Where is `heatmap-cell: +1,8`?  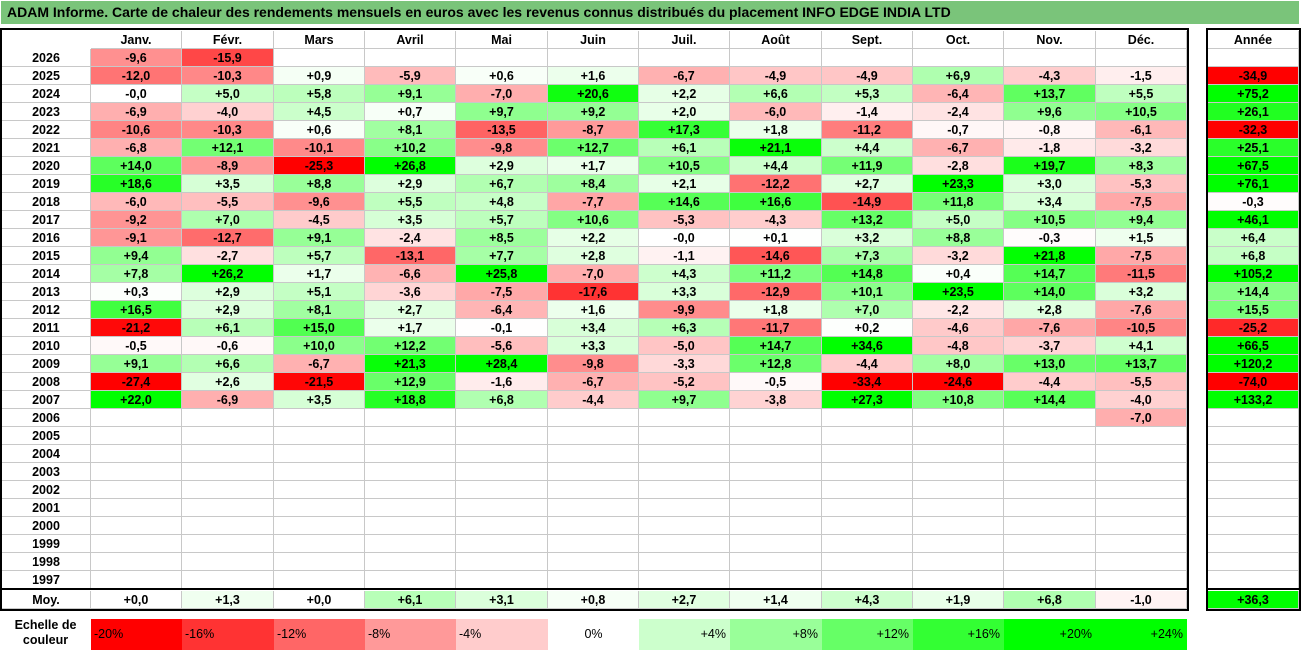 heatmap-cell: +1,8 is located at coordinates (776, 130).